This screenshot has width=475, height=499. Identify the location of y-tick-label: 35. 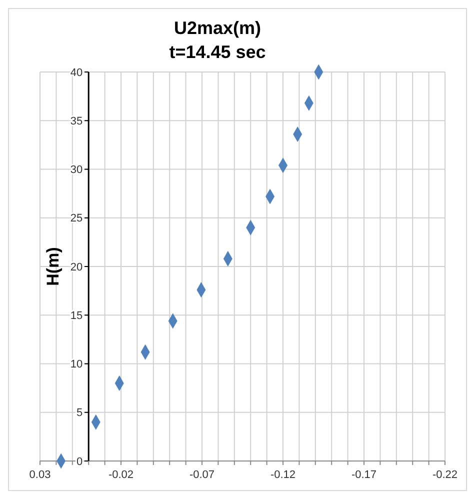
(76, 121).